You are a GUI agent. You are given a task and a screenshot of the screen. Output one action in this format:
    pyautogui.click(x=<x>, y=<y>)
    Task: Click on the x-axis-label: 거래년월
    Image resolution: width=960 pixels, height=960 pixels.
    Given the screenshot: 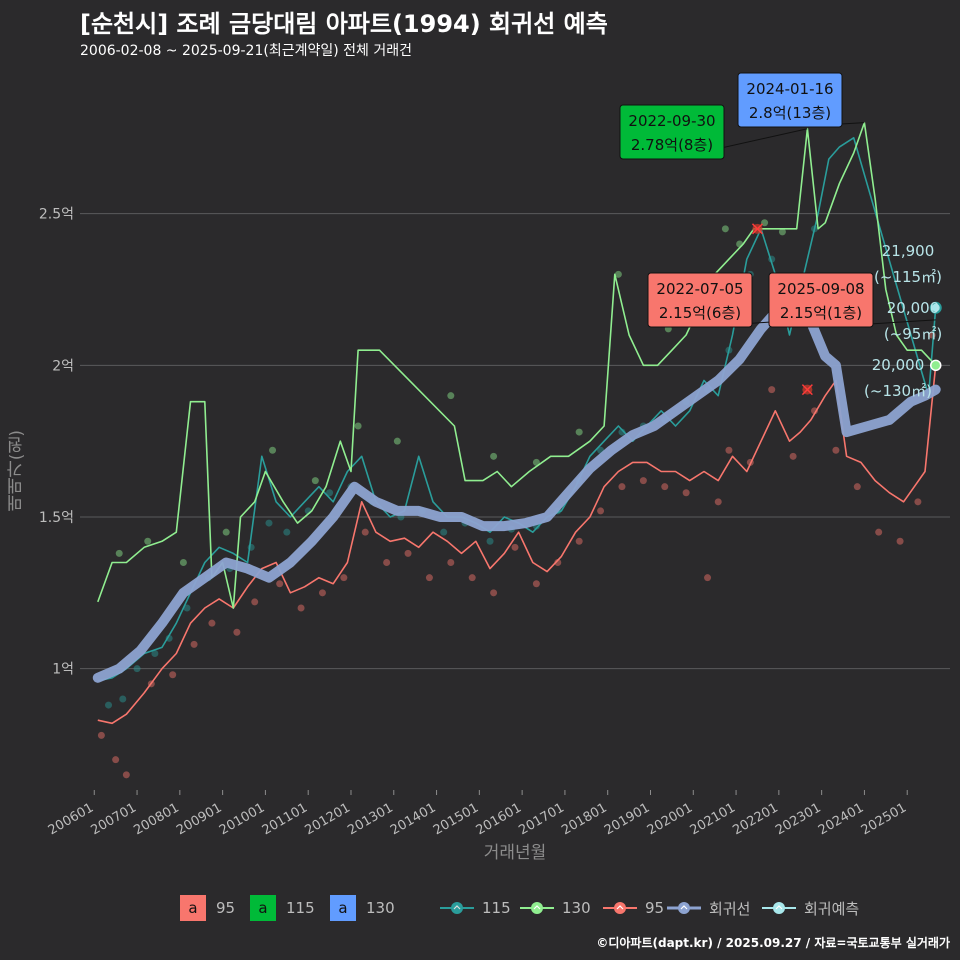 What is the action you would take?
    pyautogui.click(x=515, y=853)
    